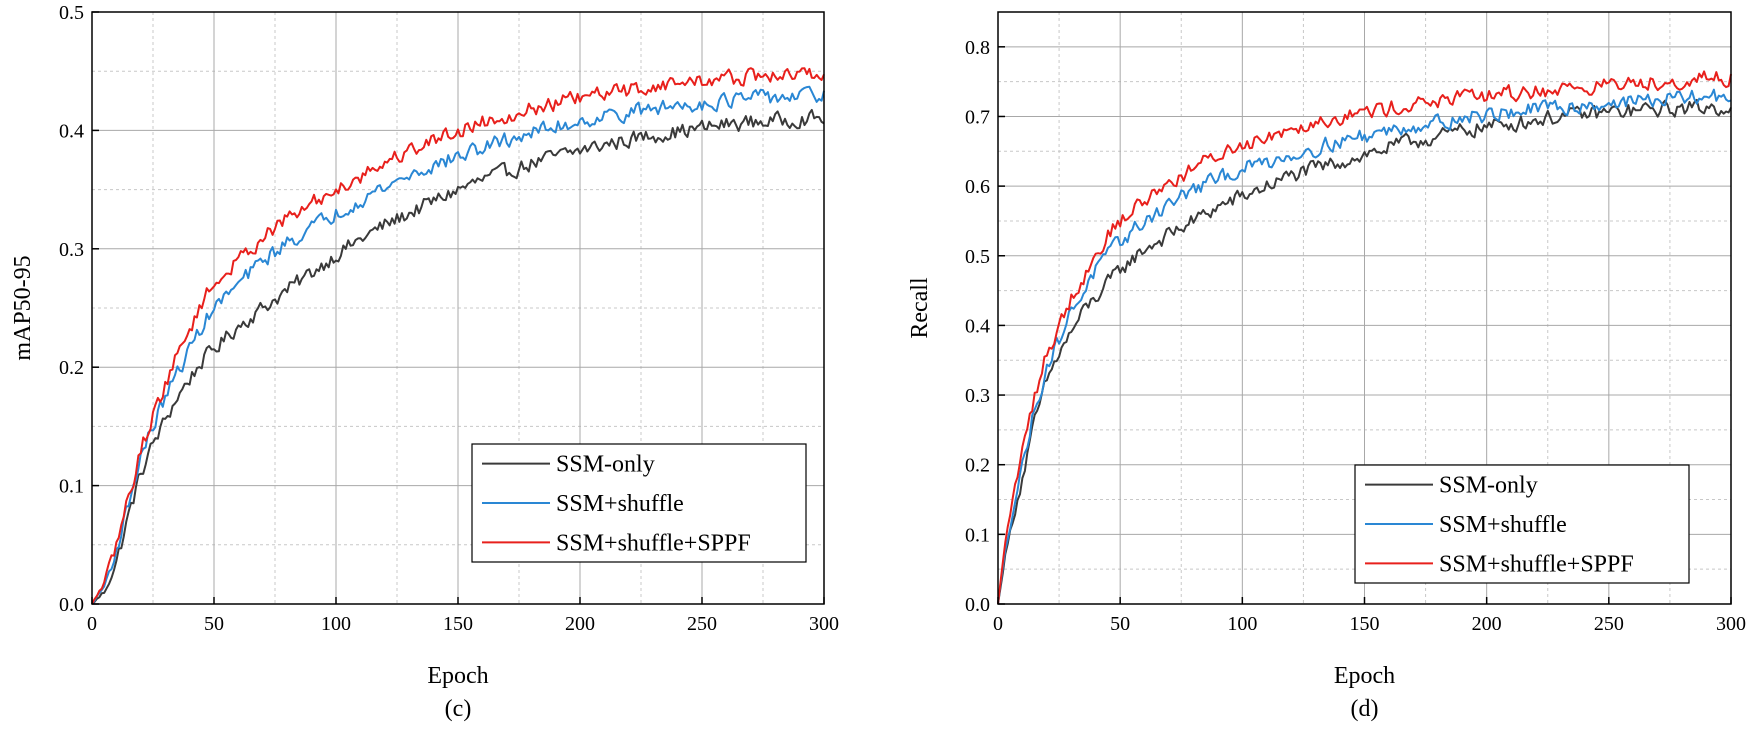 The height and width of the screenshot is (739, 1755). I want to click on y-tick-label: 0.8, so click(977, 48).